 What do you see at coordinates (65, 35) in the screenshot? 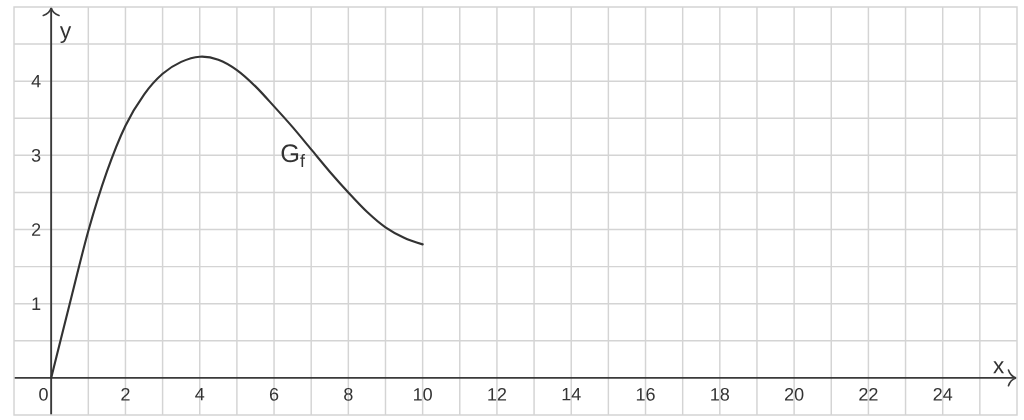
I see `y-axis-title: y` at bounding box center [65, 35].